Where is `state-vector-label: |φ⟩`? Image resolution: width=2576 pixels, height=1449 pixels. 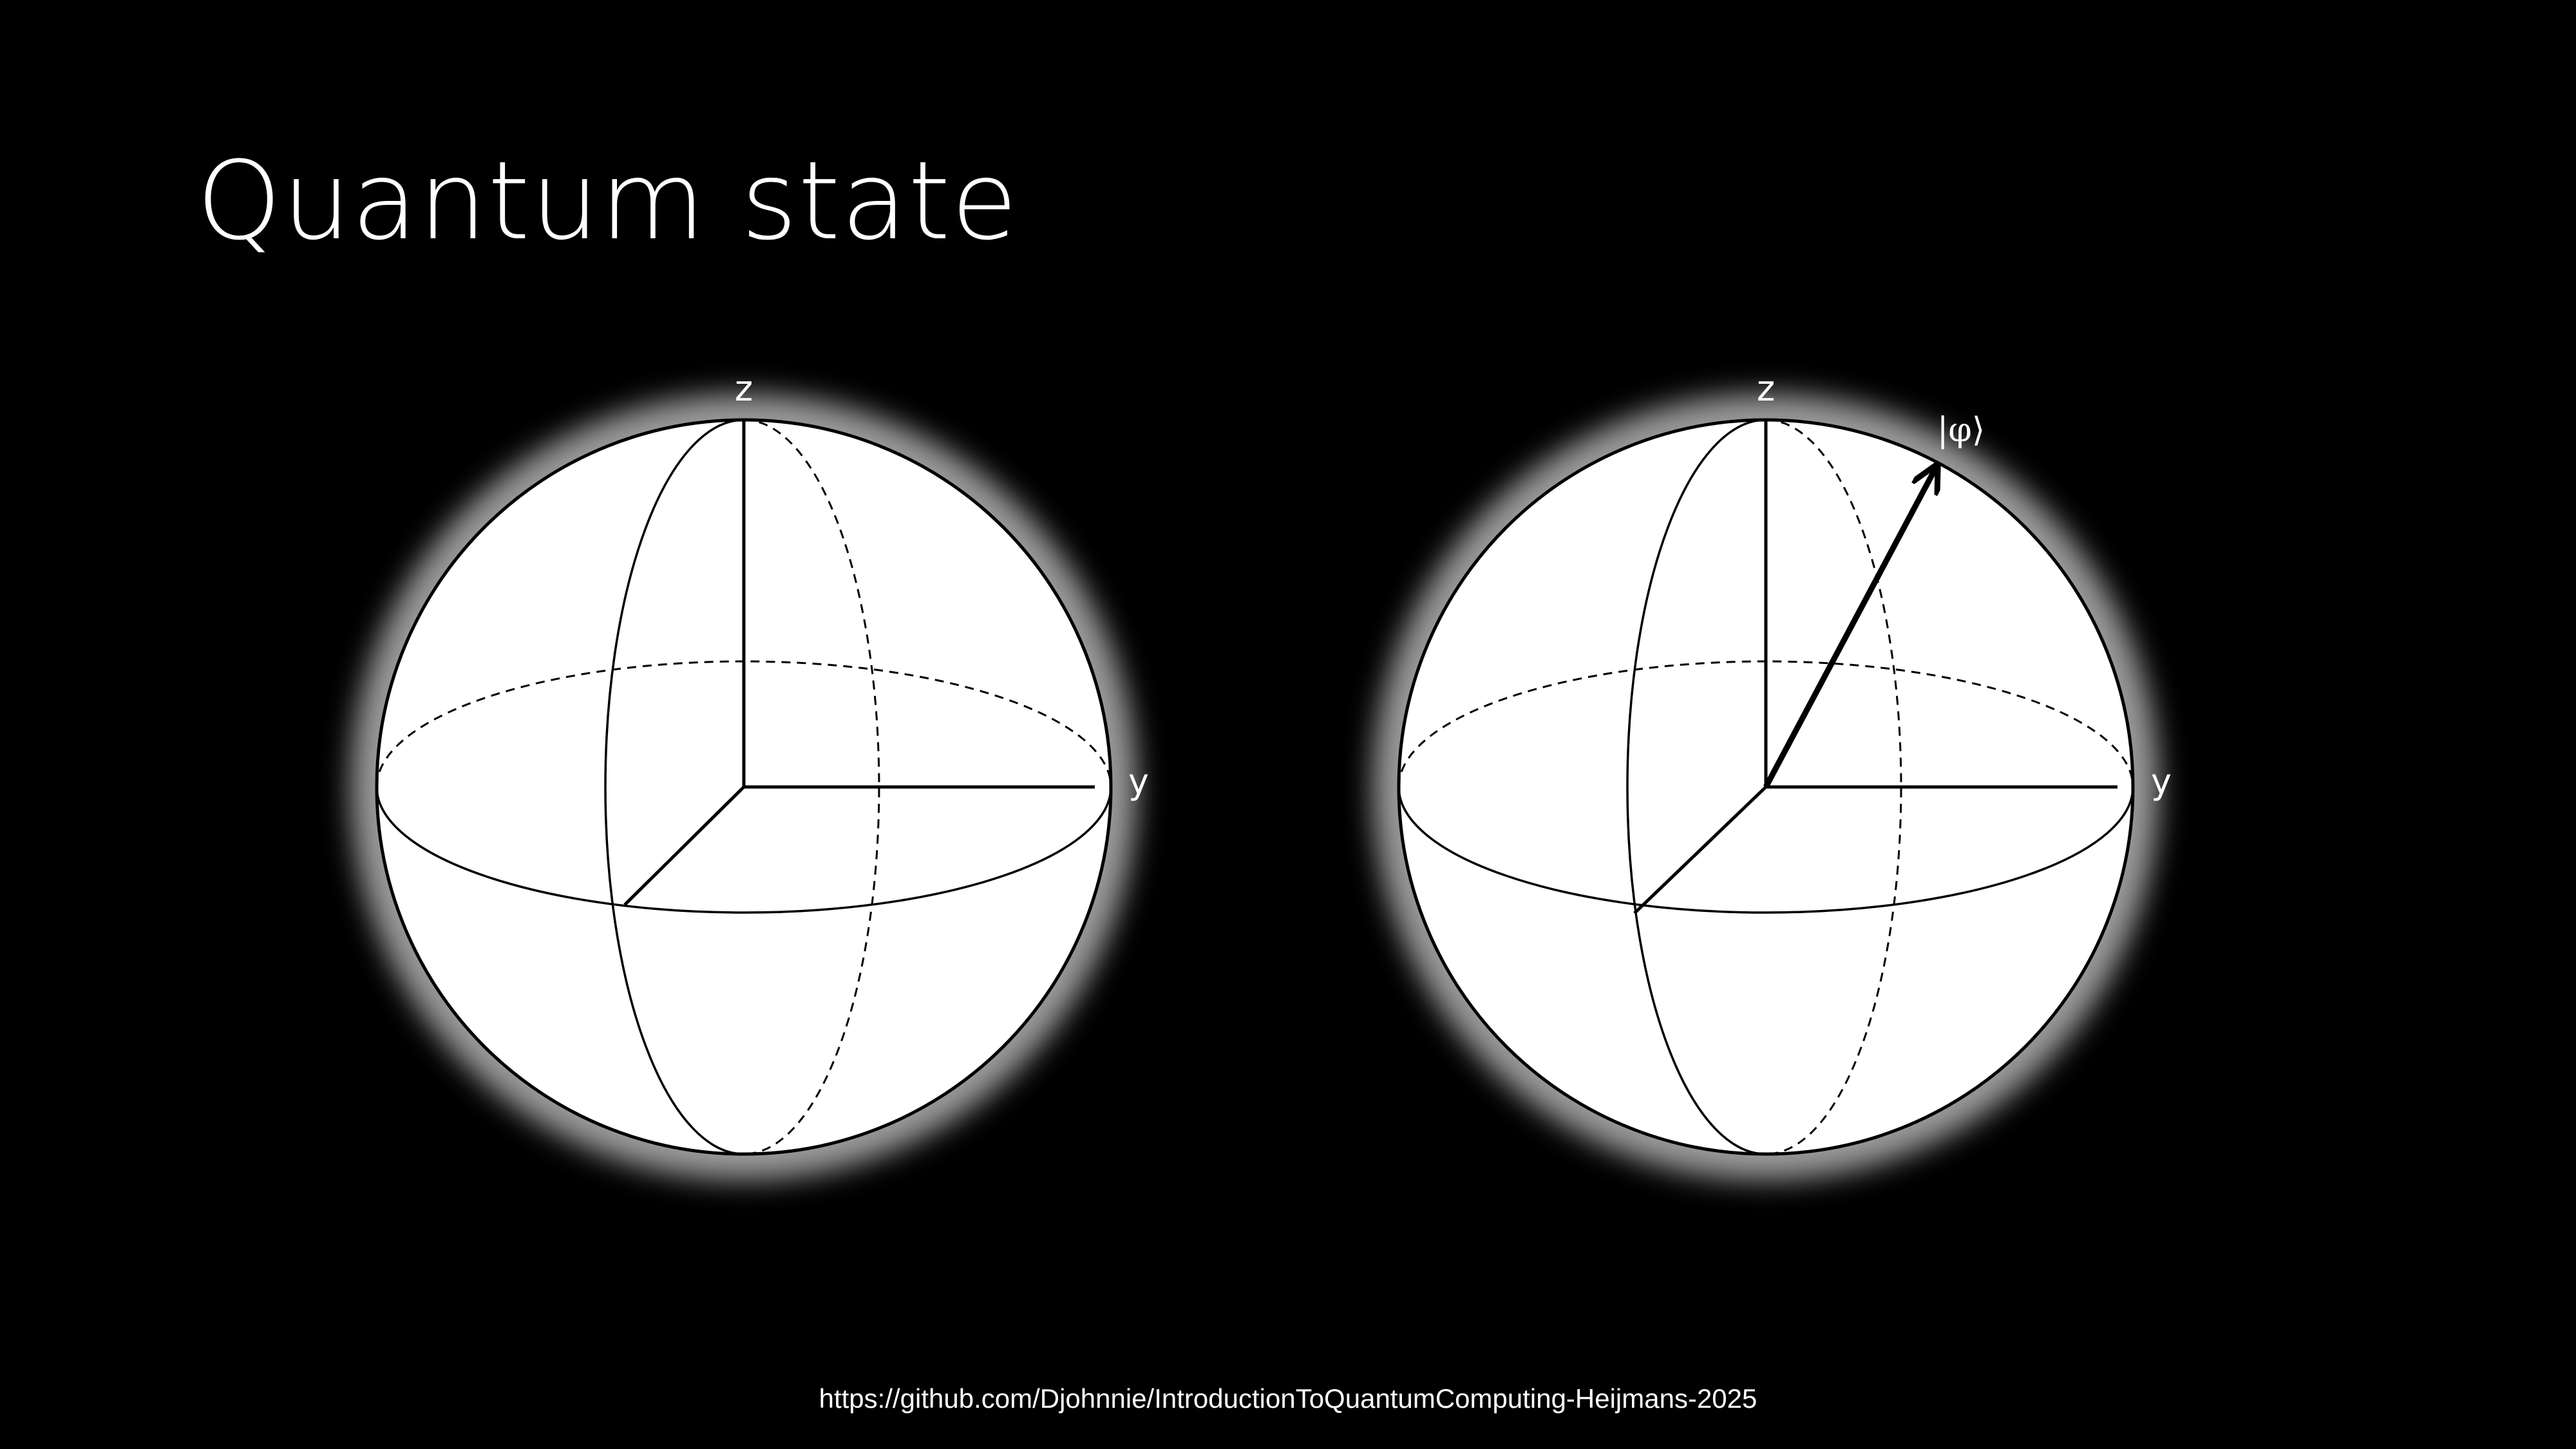 state-vector-label: |φ⟩ is located at coordinates (1961, 431).